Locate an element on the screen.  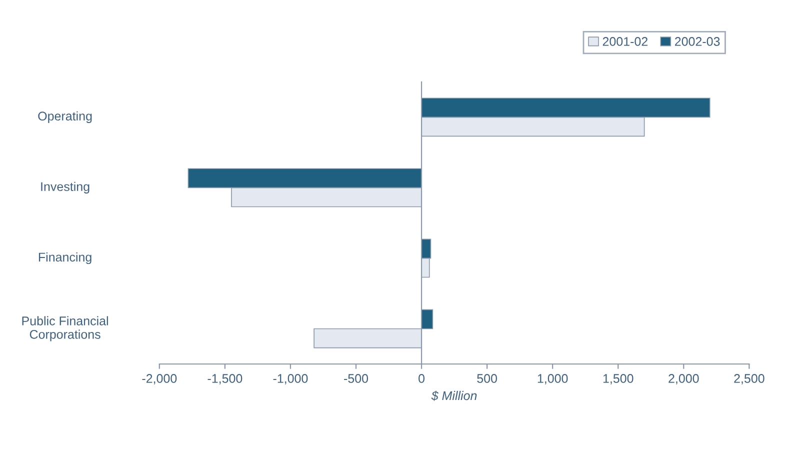
y-tick-label: Financing is located at coordinates (65, 258).